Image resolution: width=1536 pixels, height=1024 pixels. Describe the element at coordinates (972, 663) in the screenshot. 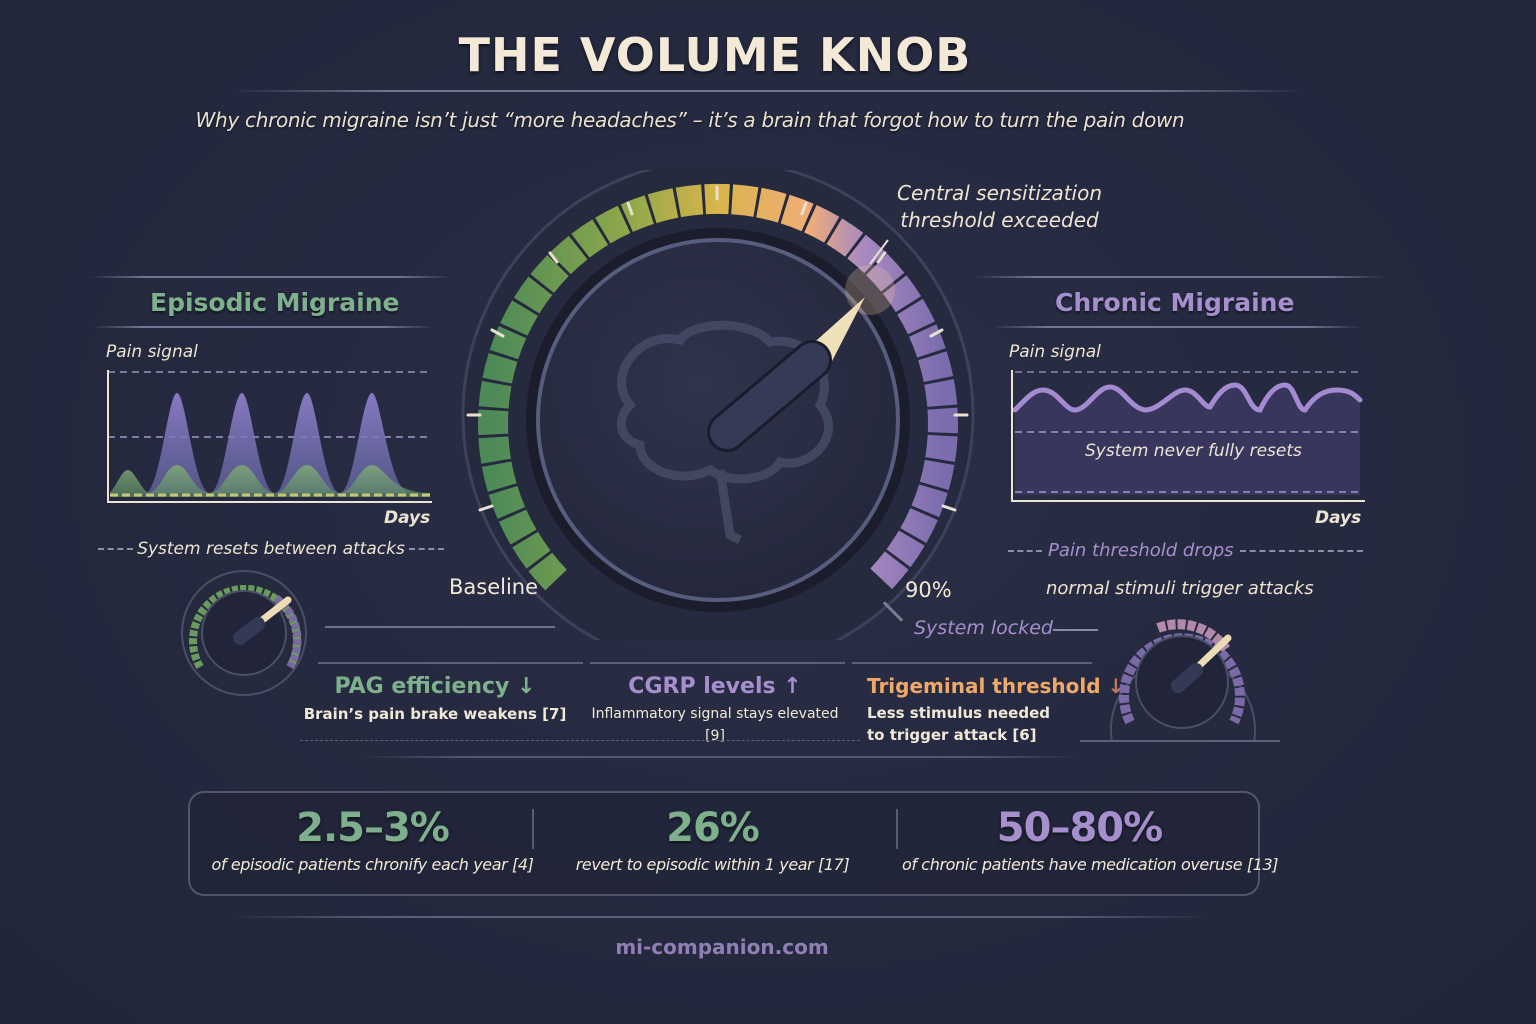

I see `metric-divider-right` at that location.